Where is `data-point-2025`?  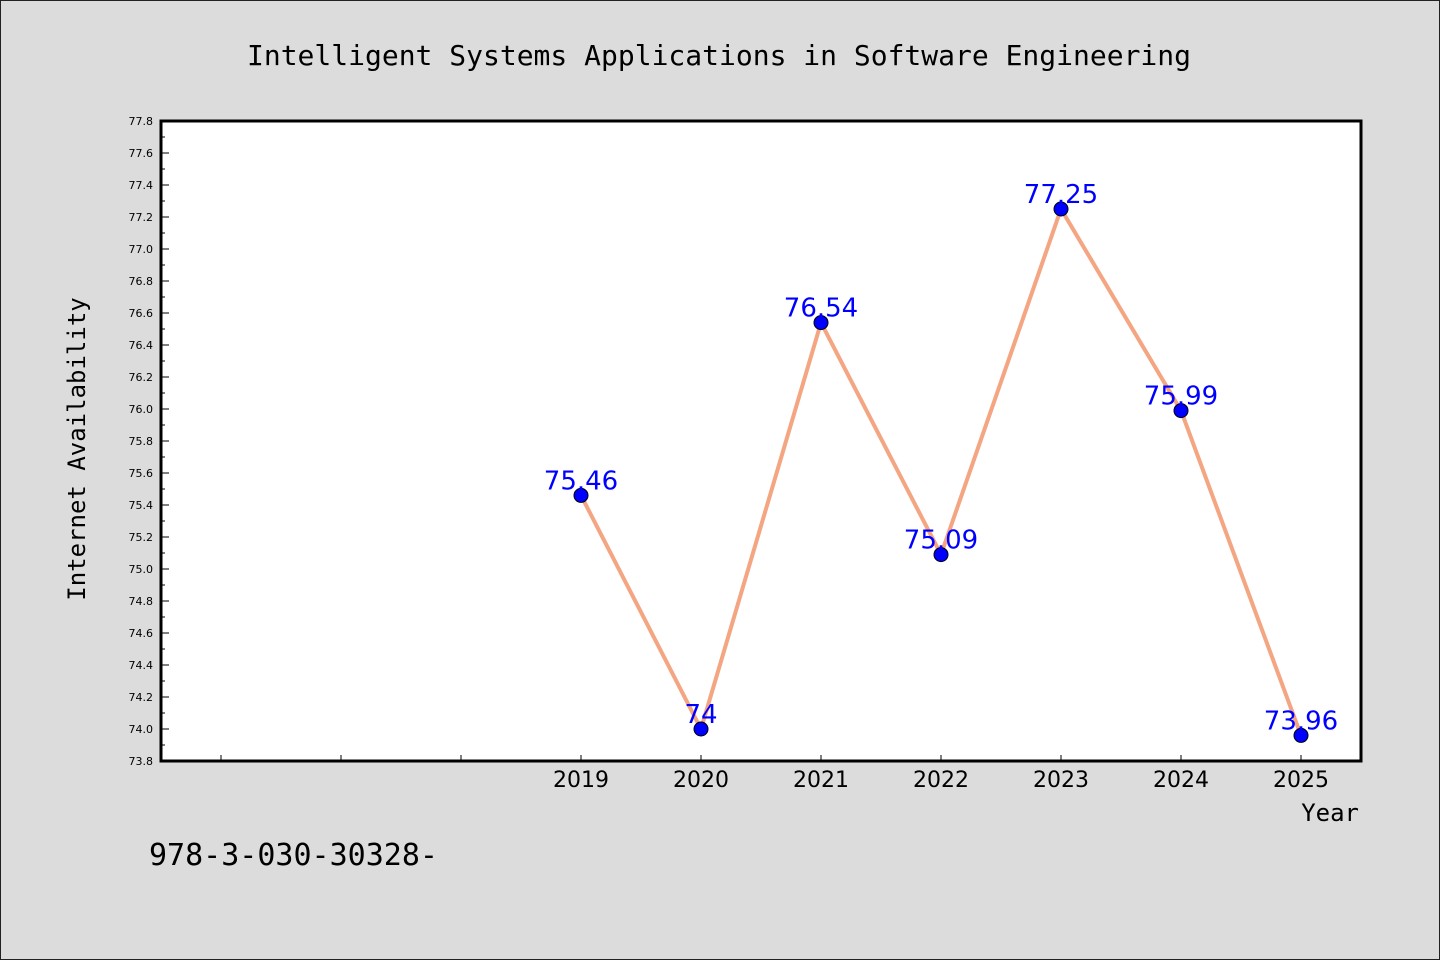
data-point-2025 is located at coordinates (1301, 735).